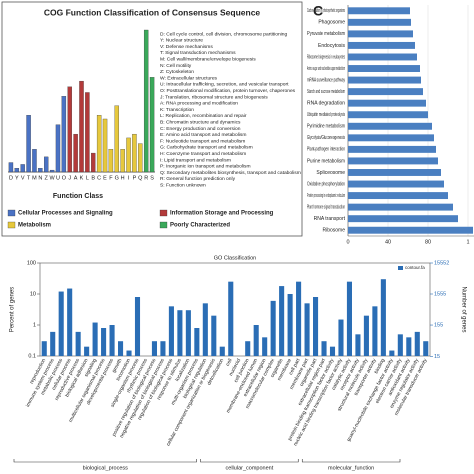 The height and width of the screenshot is (474, 474). I want to click on legend-label: Cellular Processes and Signaling, so click(65, 214).